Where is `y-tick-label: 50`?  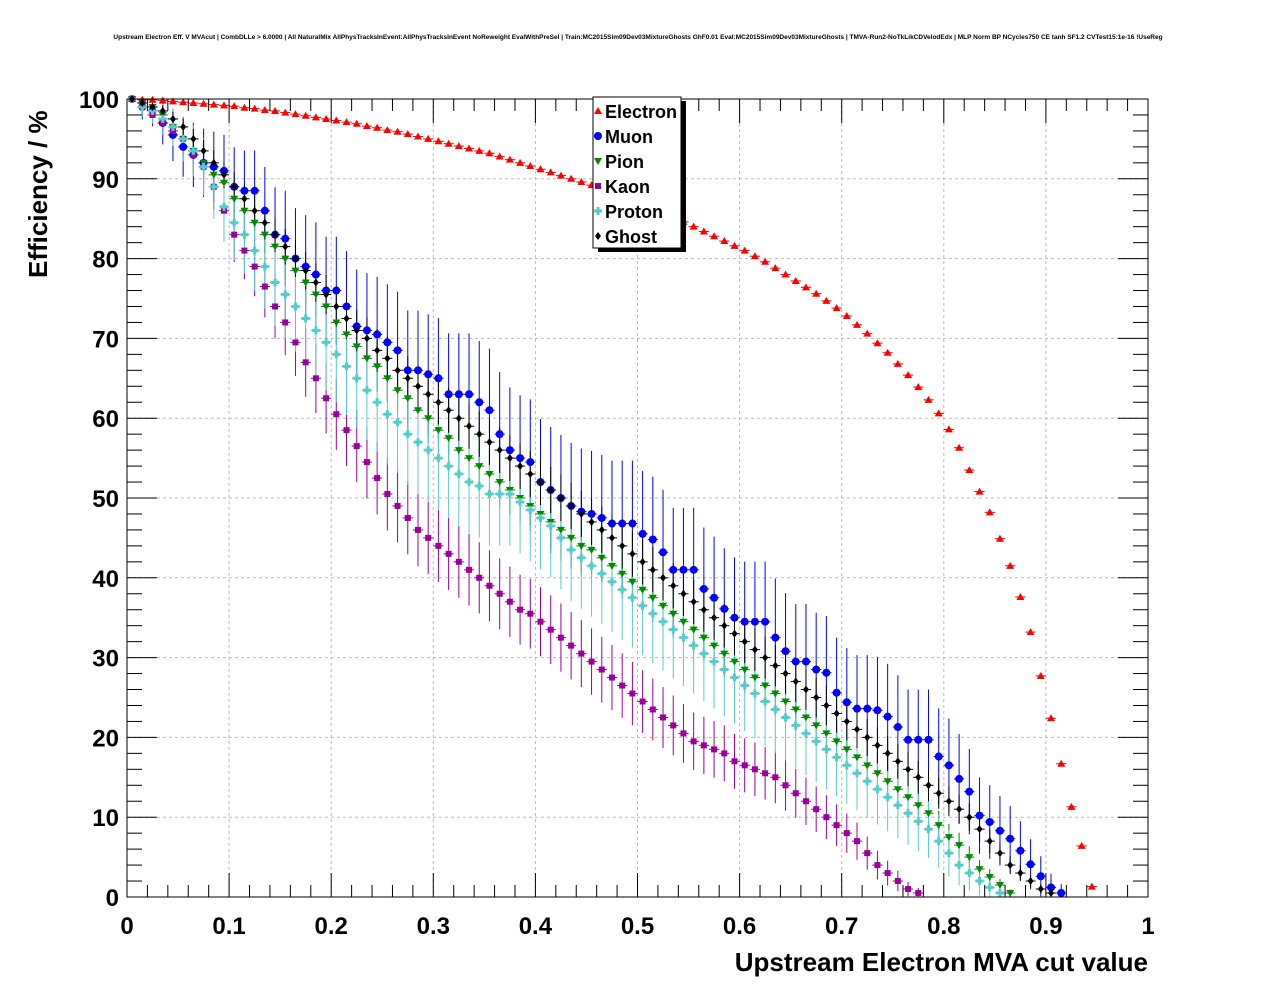
y-tick-label: 50 is located at coordinates (105, 499).